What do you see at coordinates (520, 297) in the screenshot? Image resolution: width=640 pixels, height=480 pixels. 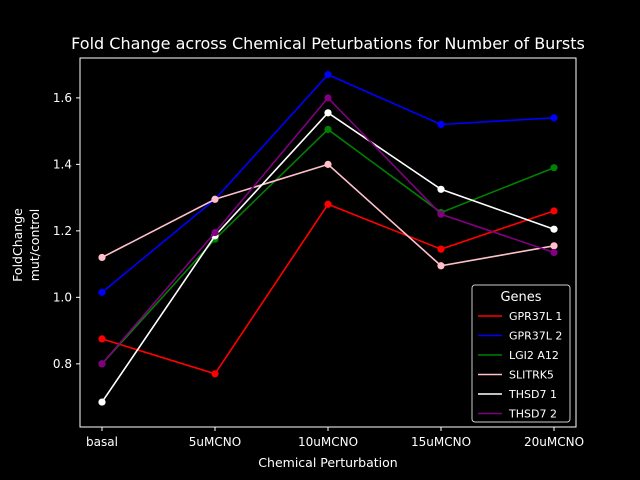 I see `legend-title: Genes` at bounding box center [520, 297].